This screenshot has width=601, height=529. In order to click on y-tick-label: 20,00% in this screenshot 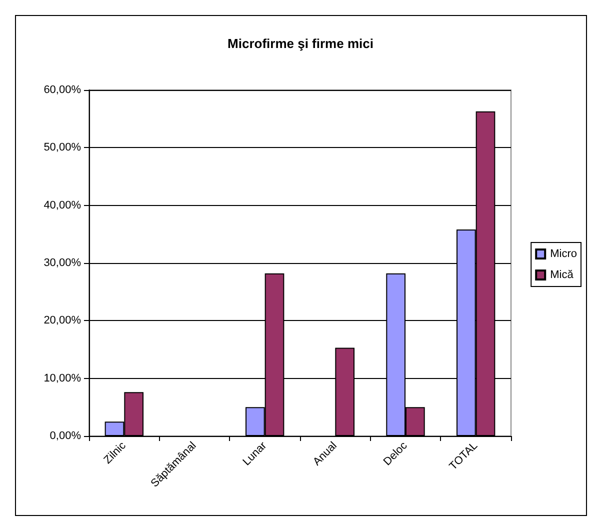, I will do `click(63, 320)`.